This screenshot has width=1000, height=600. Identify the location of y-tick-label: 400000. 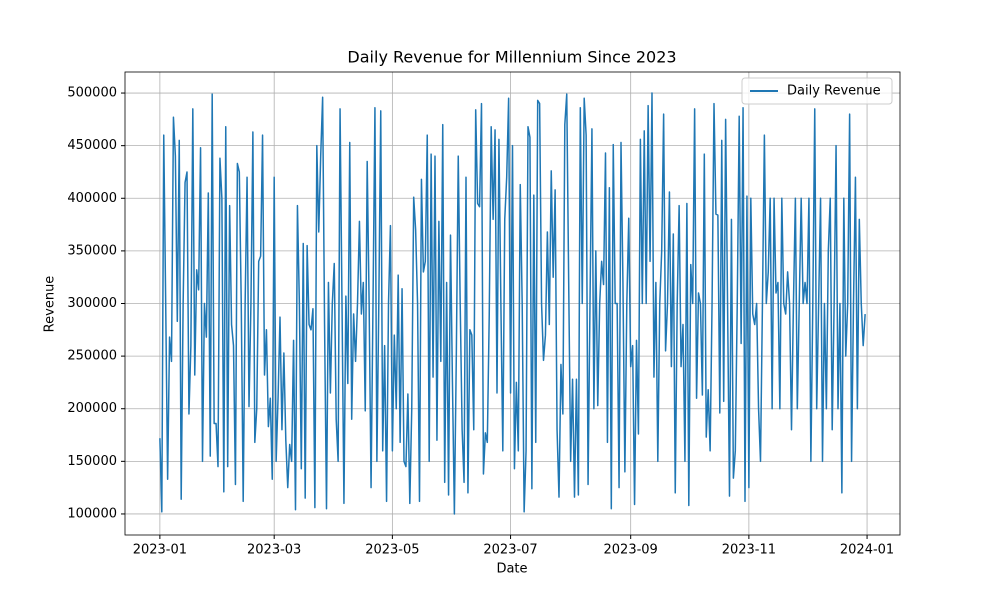
(92, 198).